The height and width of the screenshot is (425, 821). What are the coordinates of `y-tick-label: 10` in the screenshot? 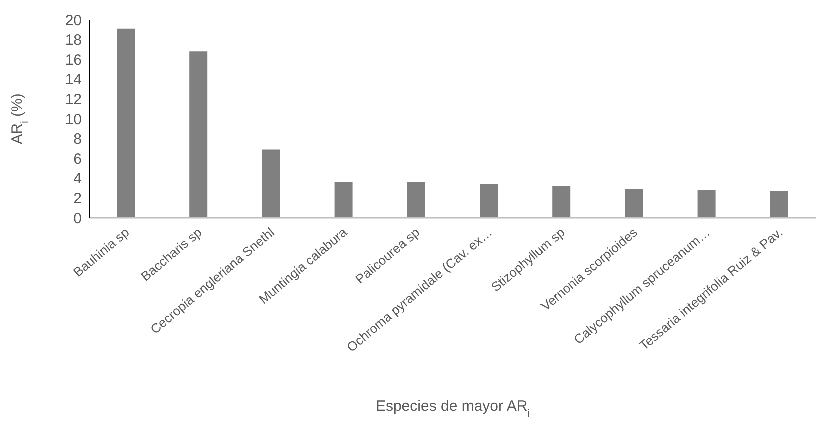 It's located at (73, 119).